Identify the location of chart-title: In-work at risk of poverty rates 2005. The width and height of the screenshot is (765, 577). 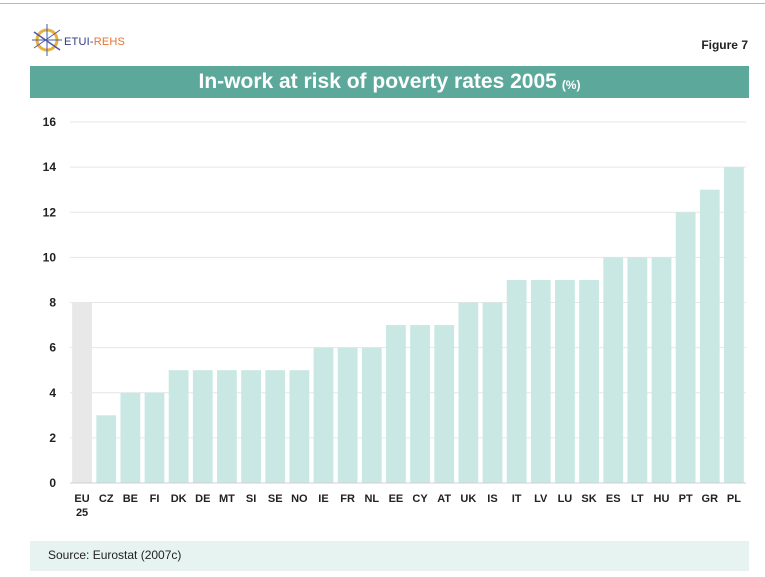
(377, 81).